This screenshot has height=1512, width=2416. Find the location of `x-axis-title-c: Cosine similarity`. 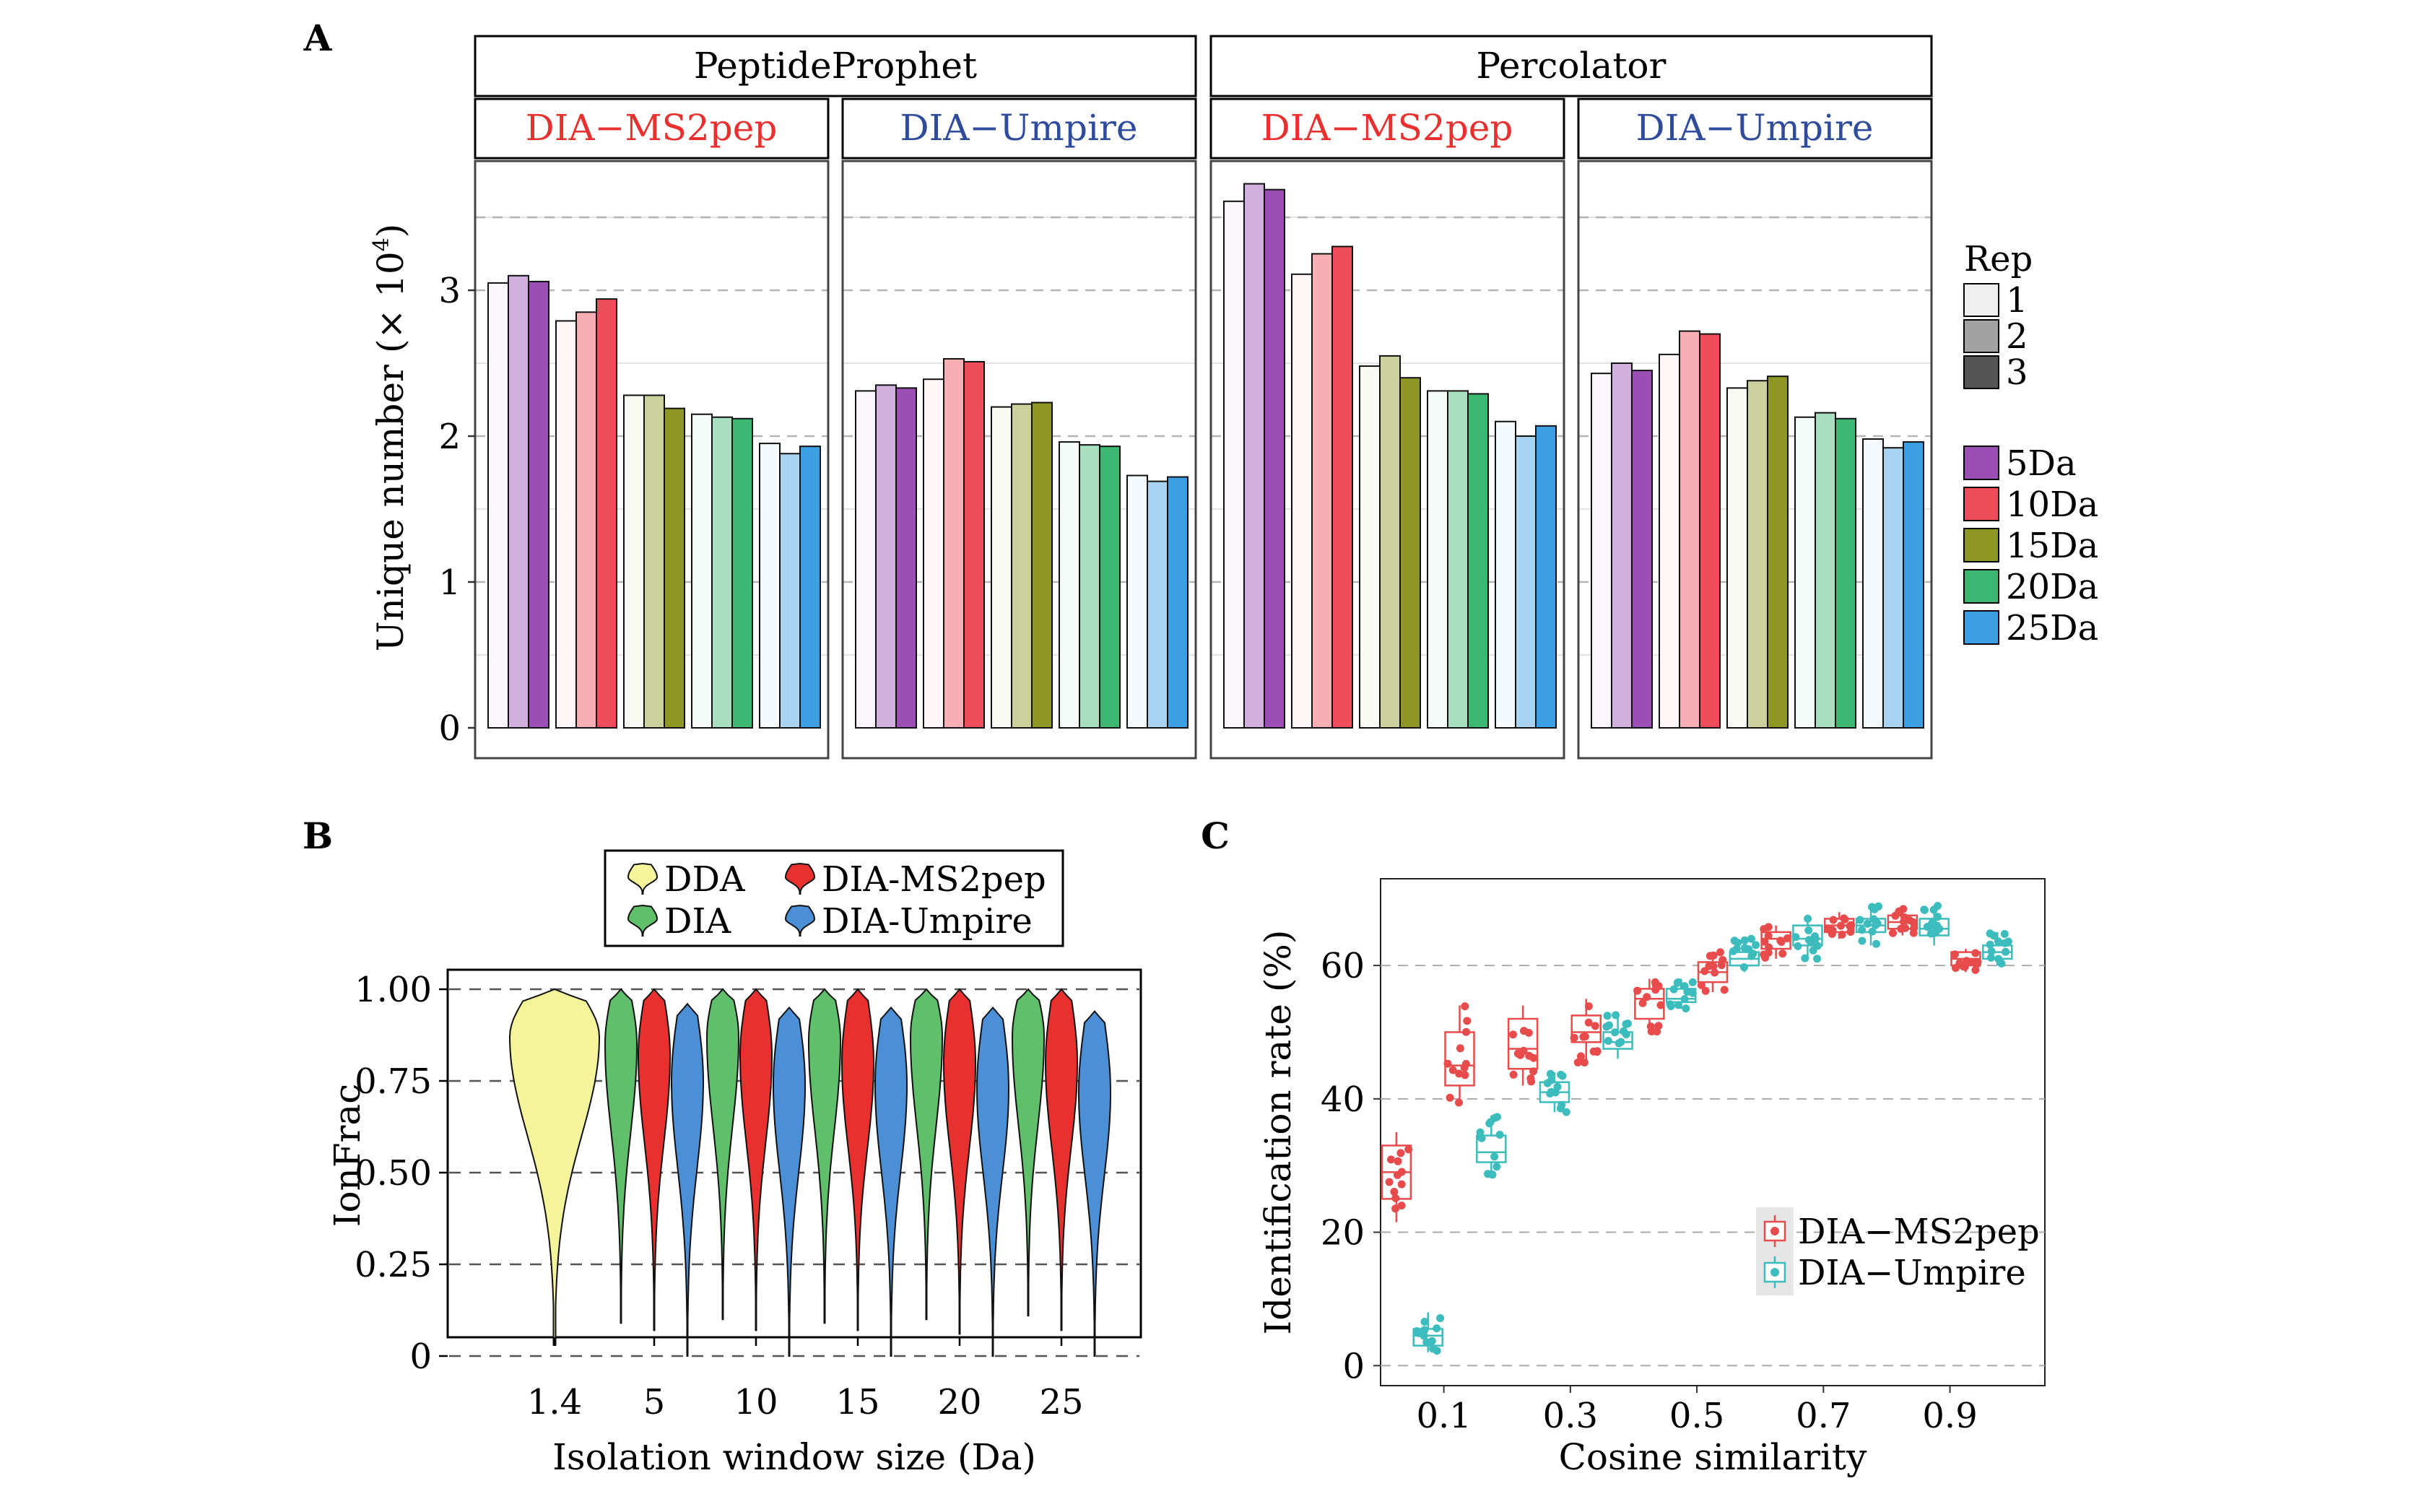

x-axis-title-c: Cosine similarity is located at coordinates (1713, 1457).